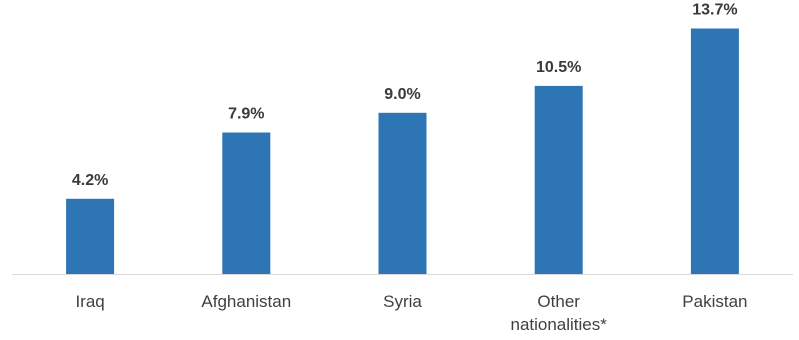 The height and width of the screenshot is (340, 799). I want to click on tick-label-0: Iraq, so click(89, 301).